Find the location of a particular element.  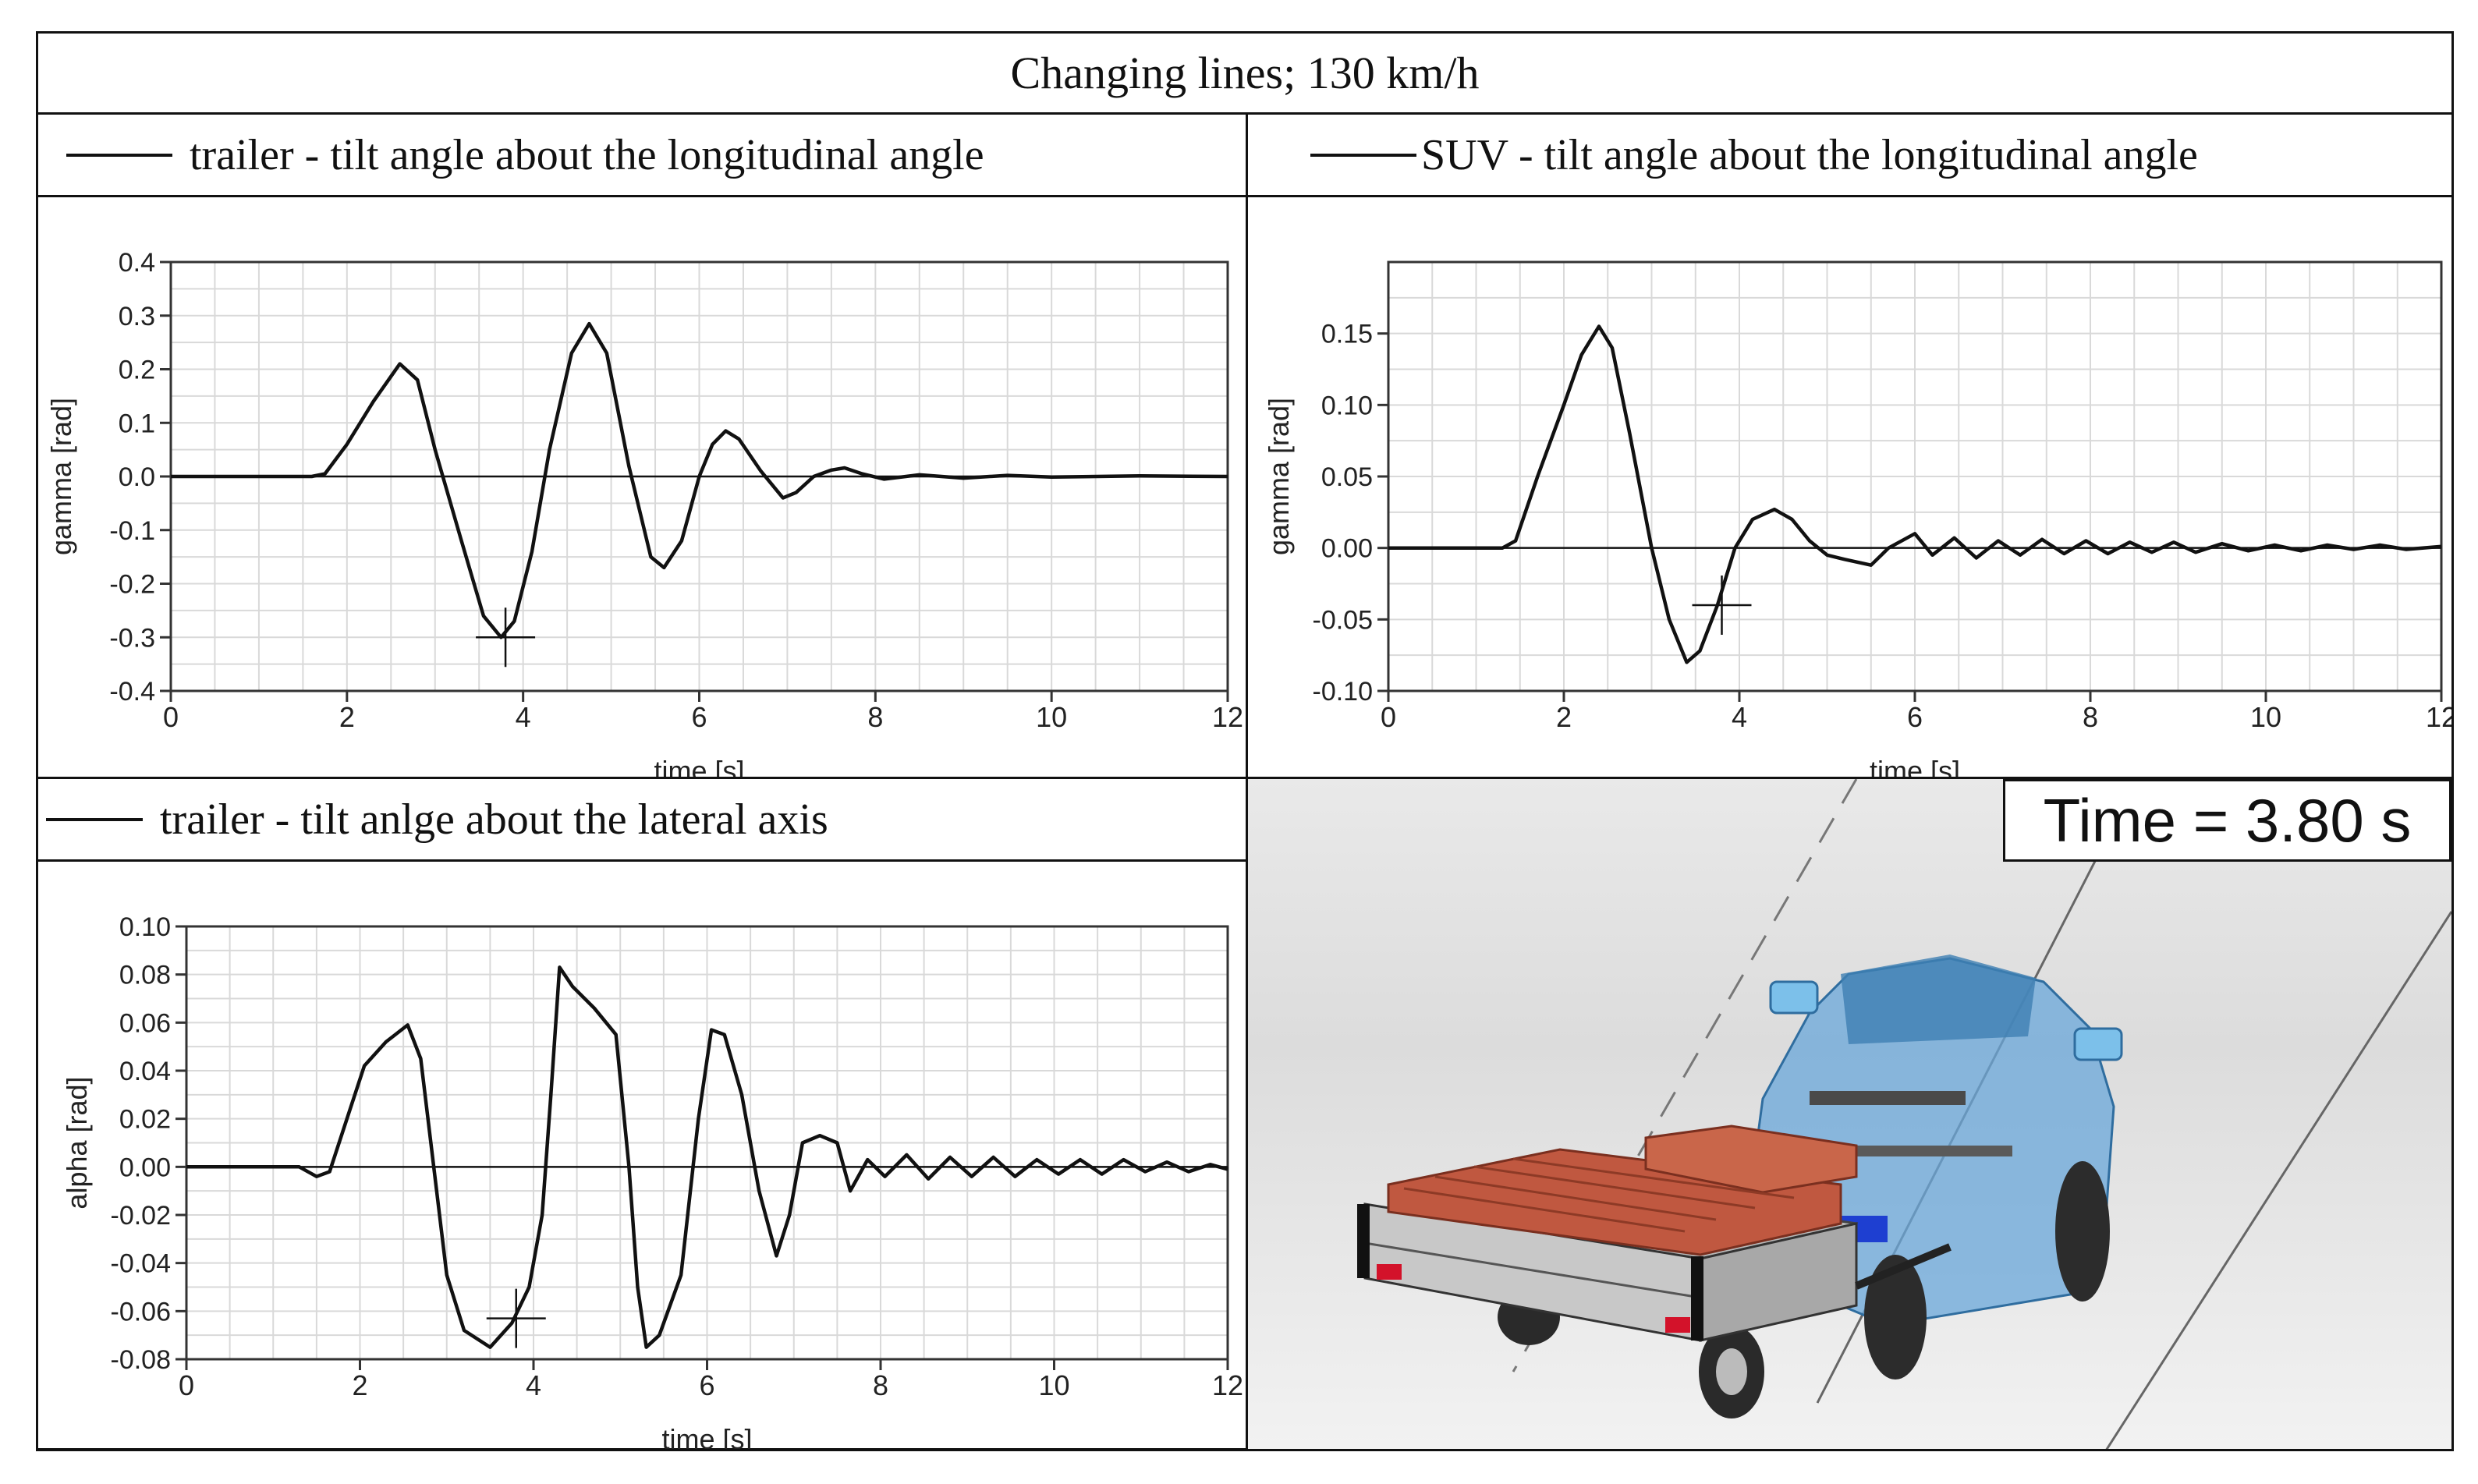

y-tick-label: -0.08 is located at coordinates (141, 1360).